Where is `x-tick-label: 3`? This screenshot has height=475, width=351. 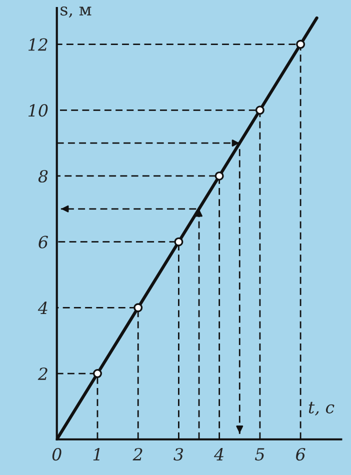
x-tick-label: 3 is located at coordinates (178, 454).